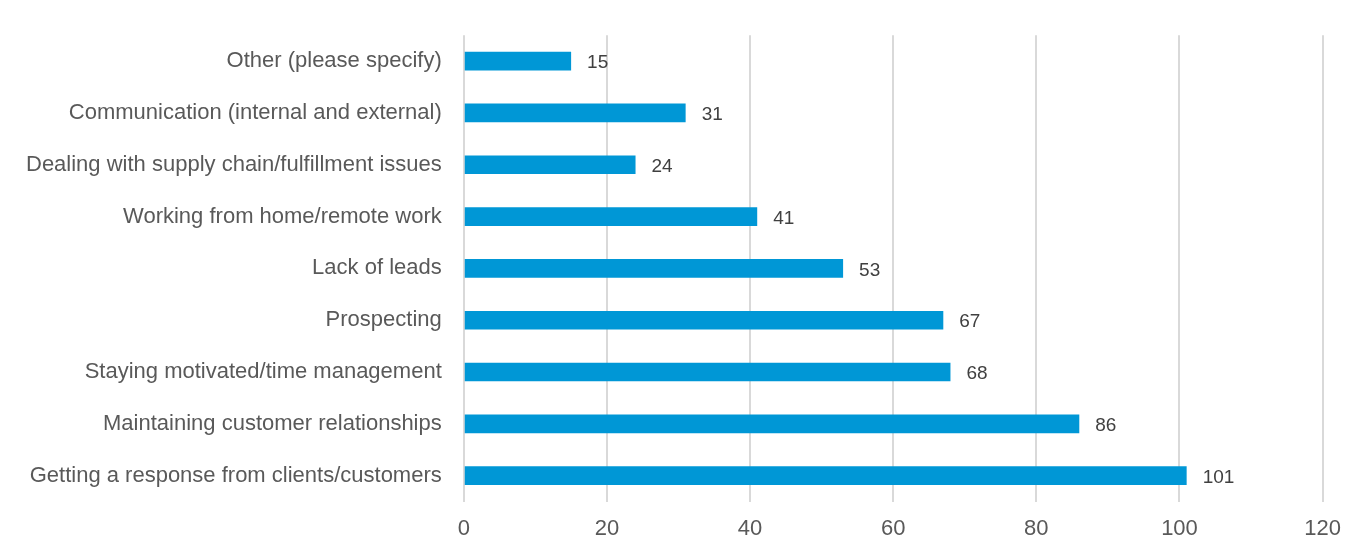 This screenshot has height=560, width=1355. Describe the element at coordinates (383, 319) in the screenshot. I see `y-tick-label: Prospecting` at that location.